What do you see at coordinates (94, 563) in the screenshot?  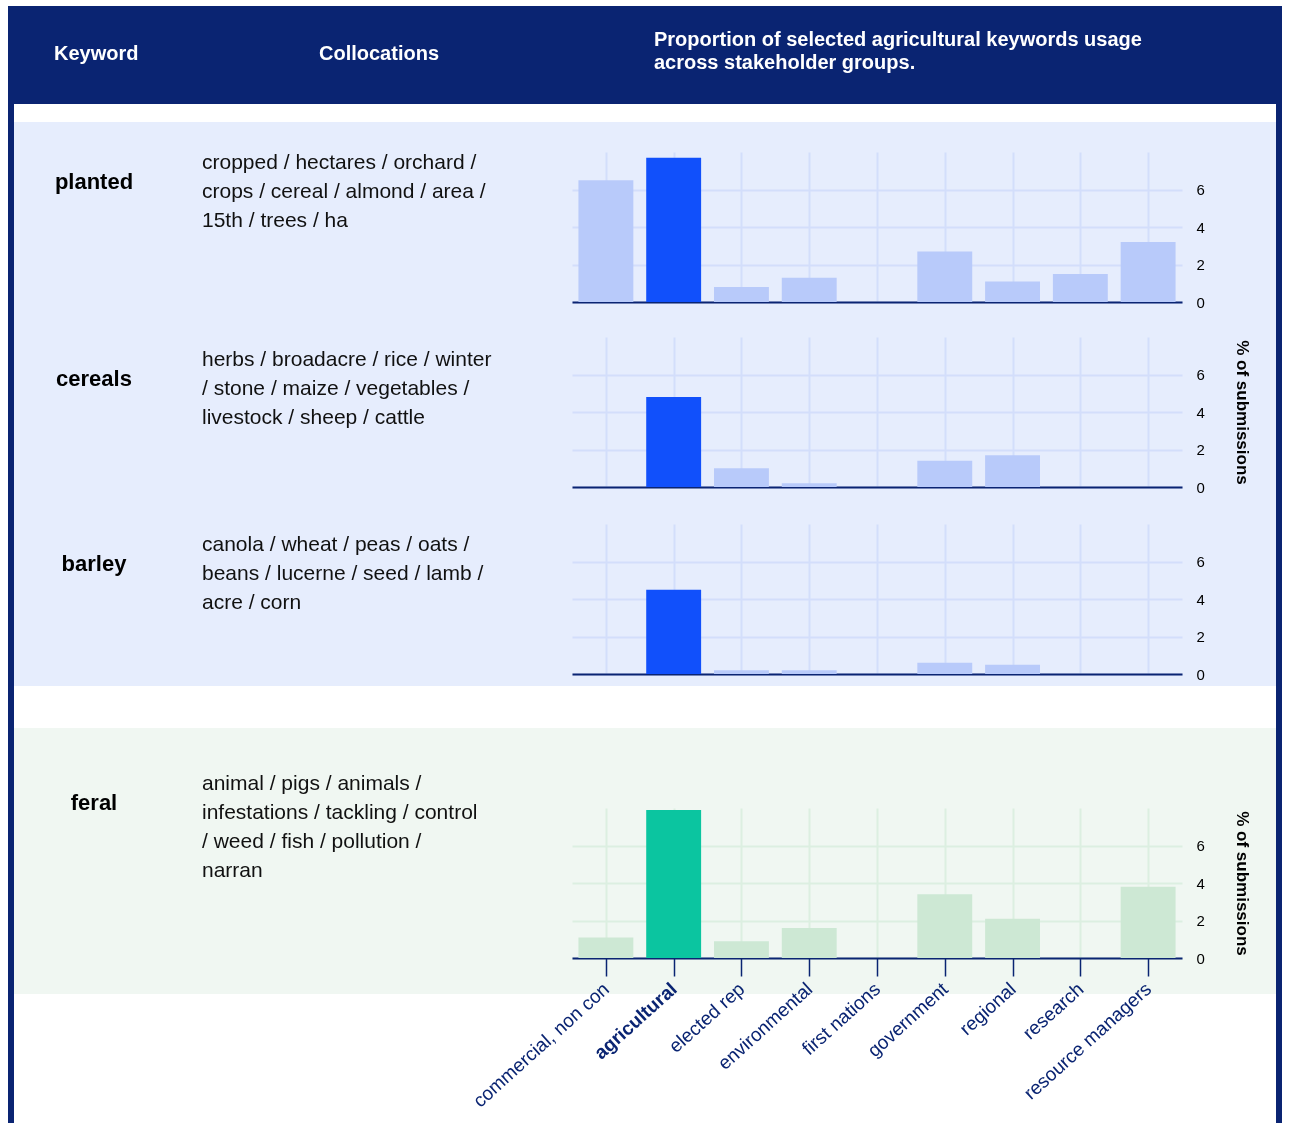 I see `text: barley` at bounding box center [94, 563].